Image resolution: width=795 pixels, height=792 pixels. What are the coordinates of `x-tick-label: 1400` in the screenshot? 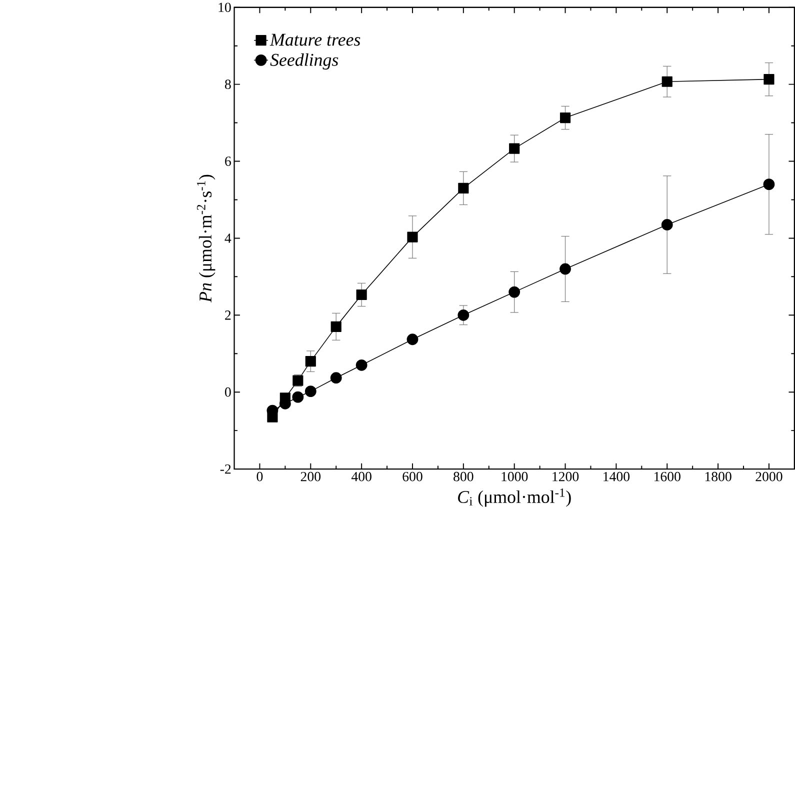 It's located at (617, 477).